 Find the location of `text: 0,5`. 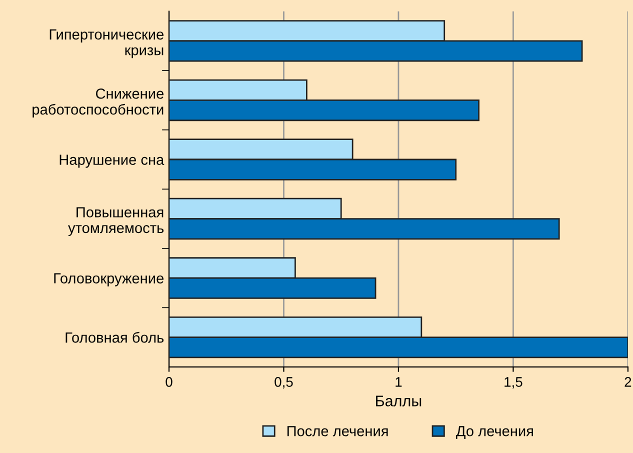

text: 0,5 is located at coordinates (283, 382).